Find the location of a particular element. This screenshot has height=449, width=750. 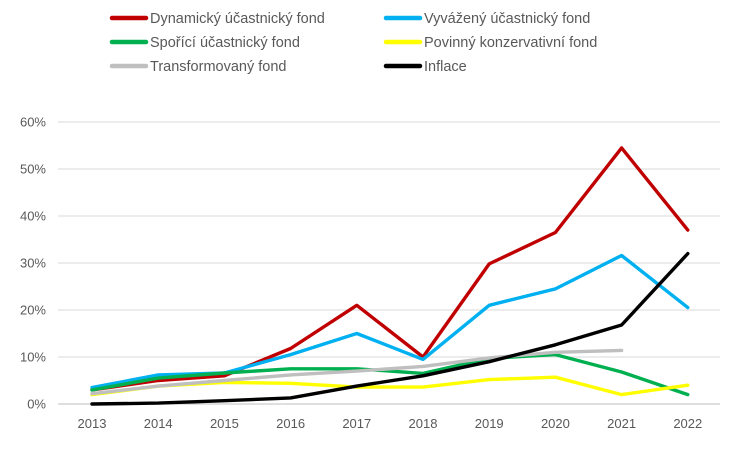

x-tick-label: 2020 is located at coordinates (555, 423).